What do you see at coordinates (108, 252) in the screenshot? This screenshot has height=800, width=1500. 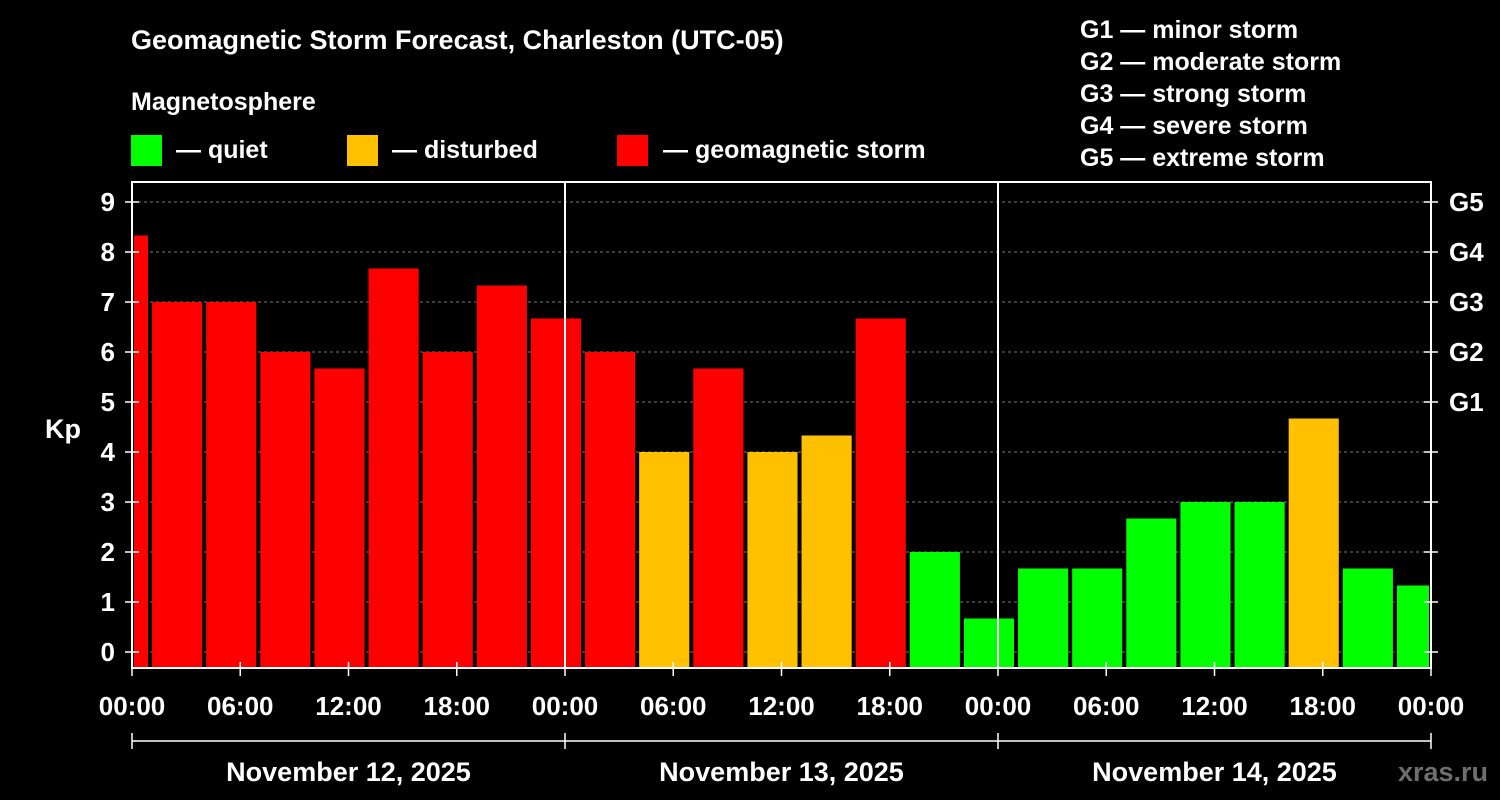 I see `y-tick-label-8: 8` at bounding box center [108, 252].